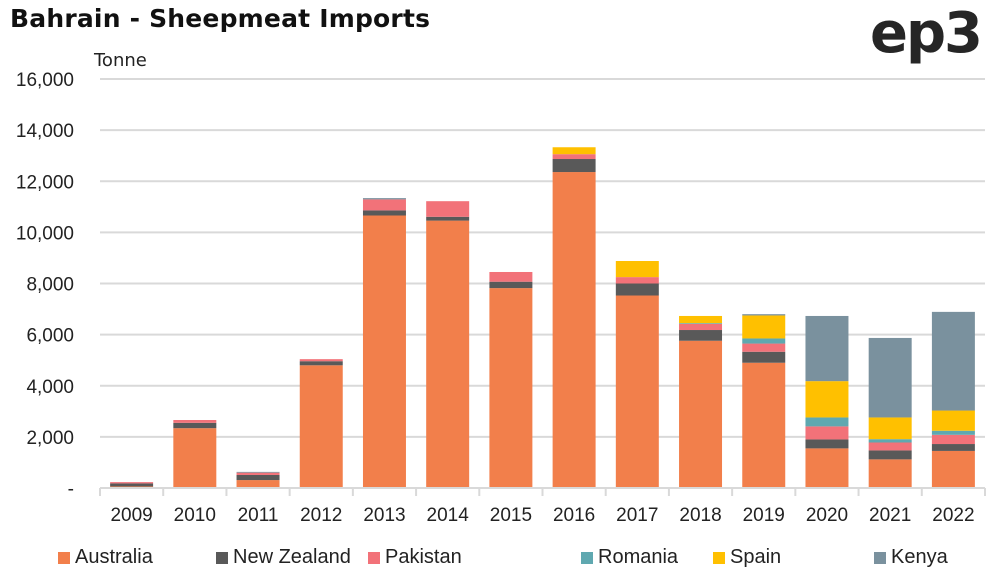 This screenshot has width=993, height=585. I want to click on bar-segment-australia-2019, so click(764, 425).